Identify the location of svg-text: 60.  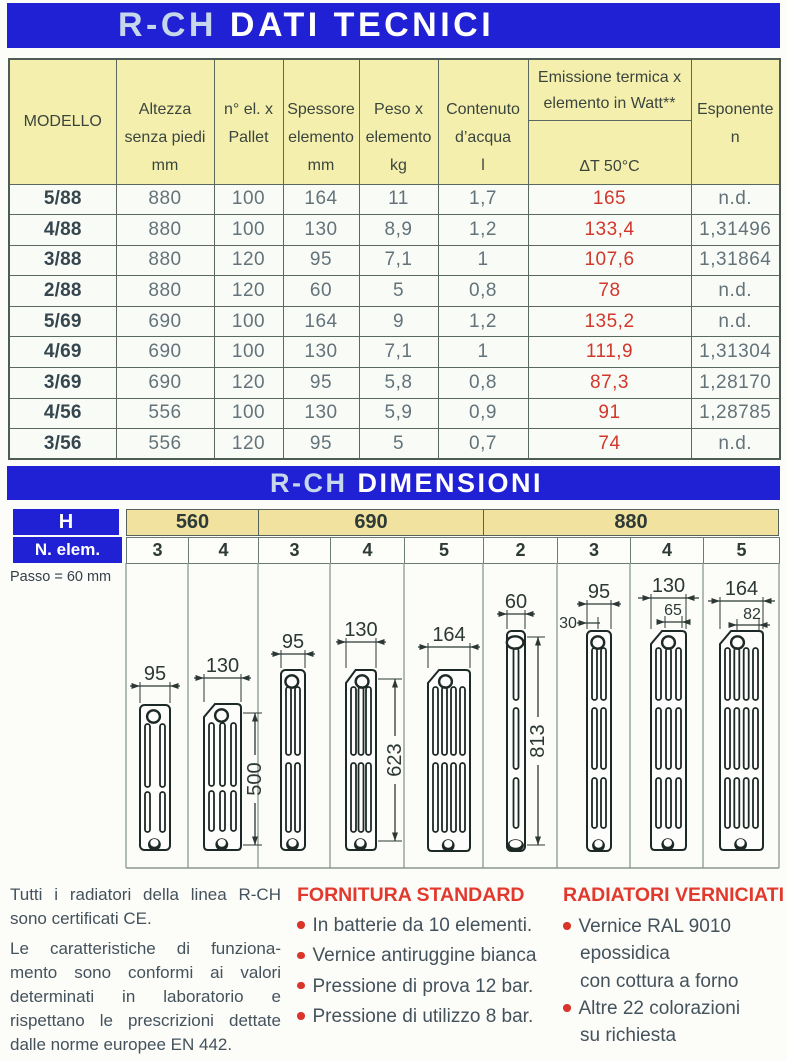
(516, 602).